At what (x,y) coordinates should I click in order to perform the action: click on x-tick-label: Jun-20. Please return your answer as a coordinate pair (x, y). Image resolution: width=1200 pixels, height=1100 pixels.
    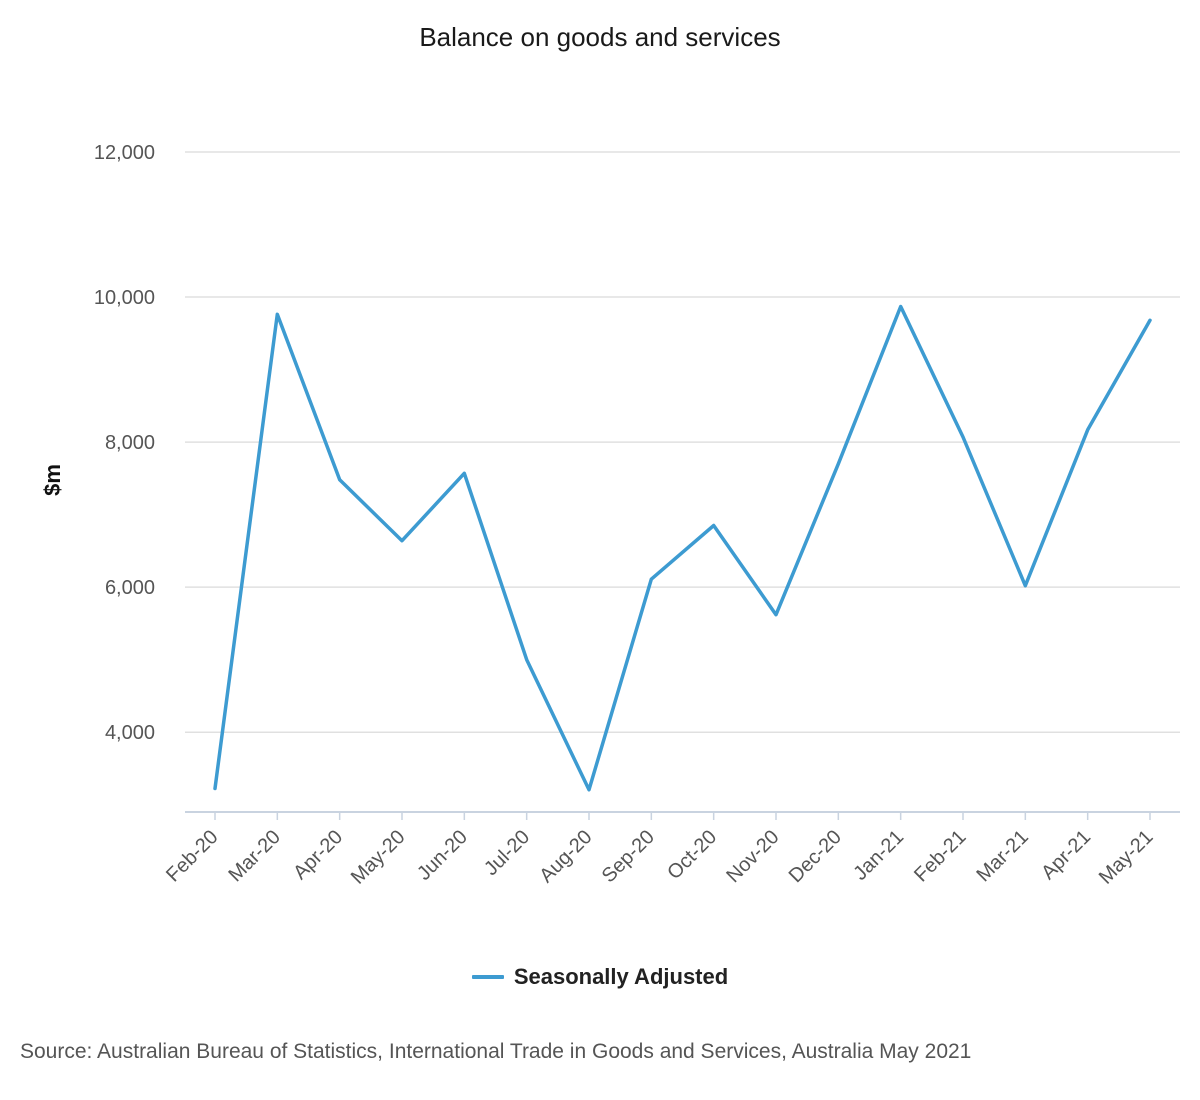
    Looking at the image, I should click on (442, 855).